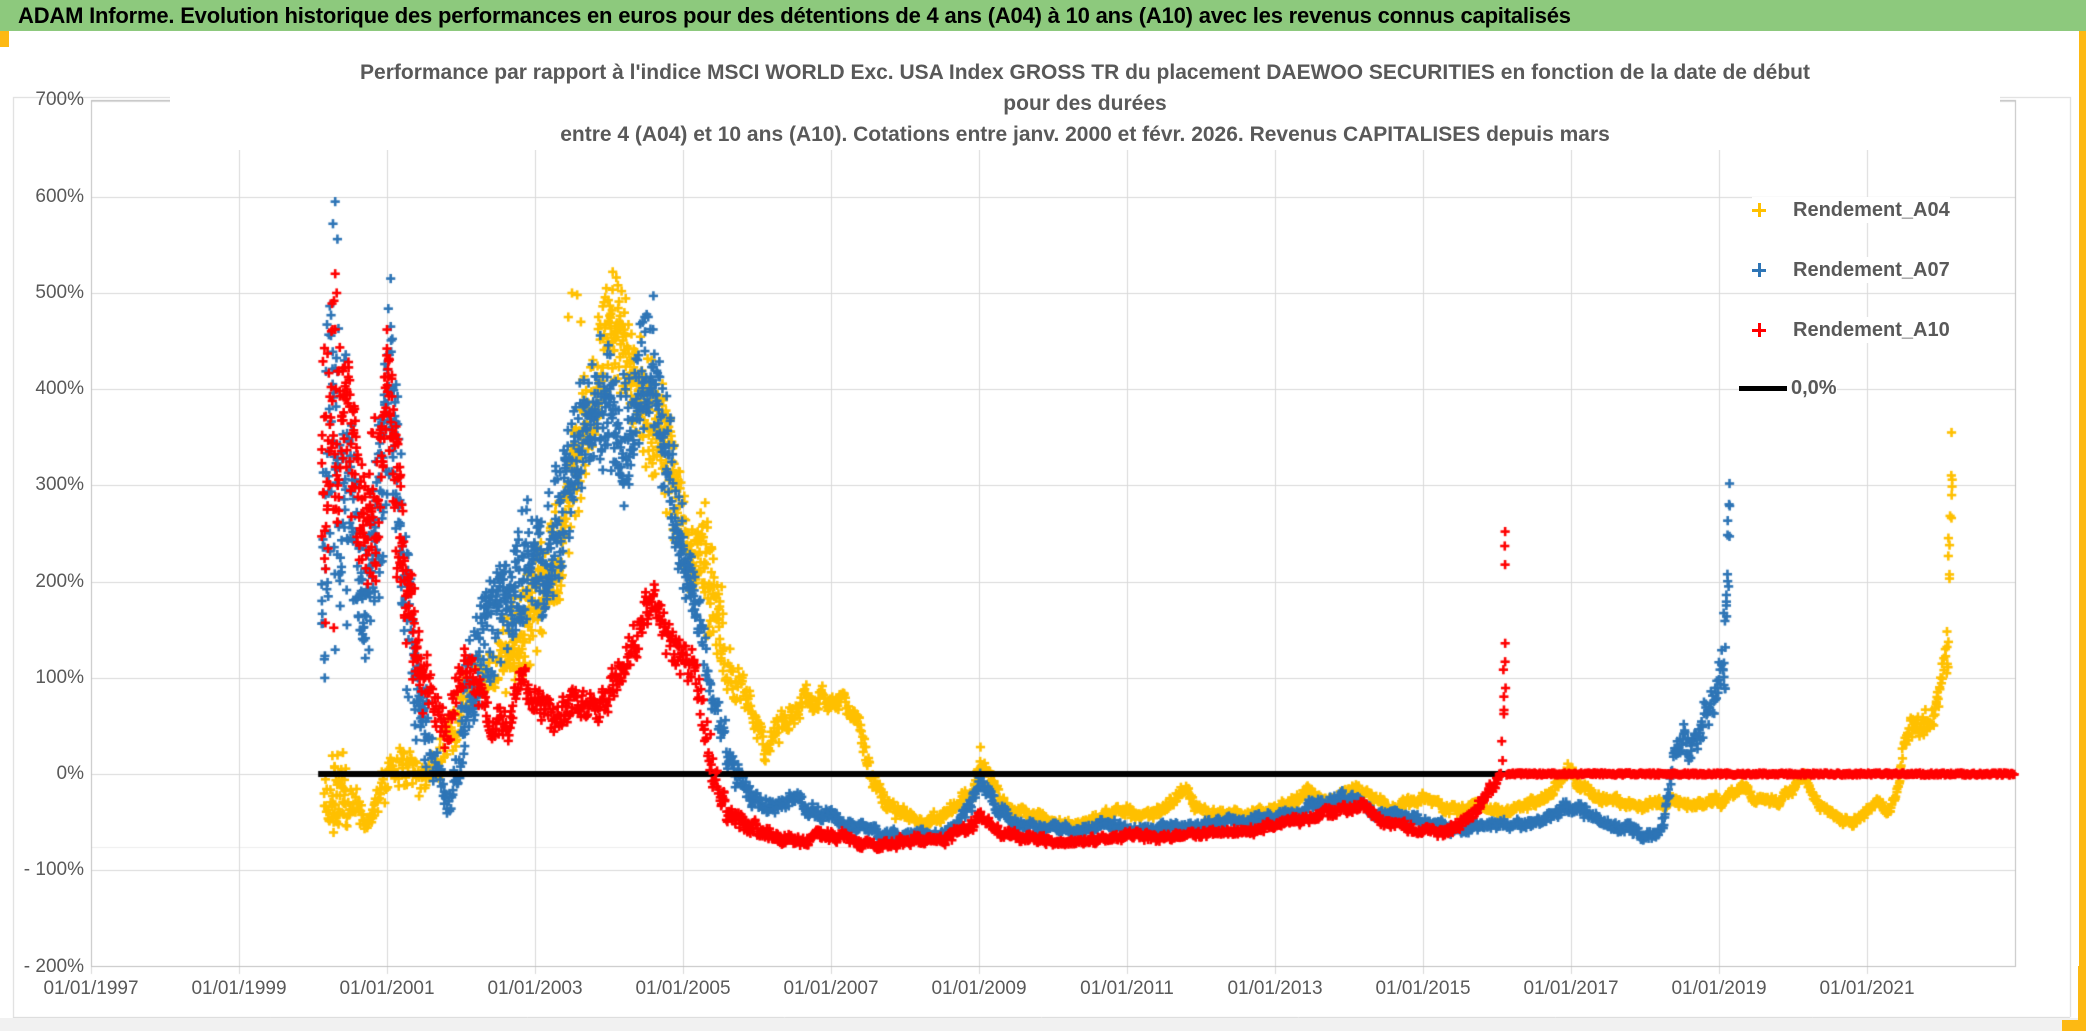  I want to click on y-tick-300: 300%, so click(59, 484).